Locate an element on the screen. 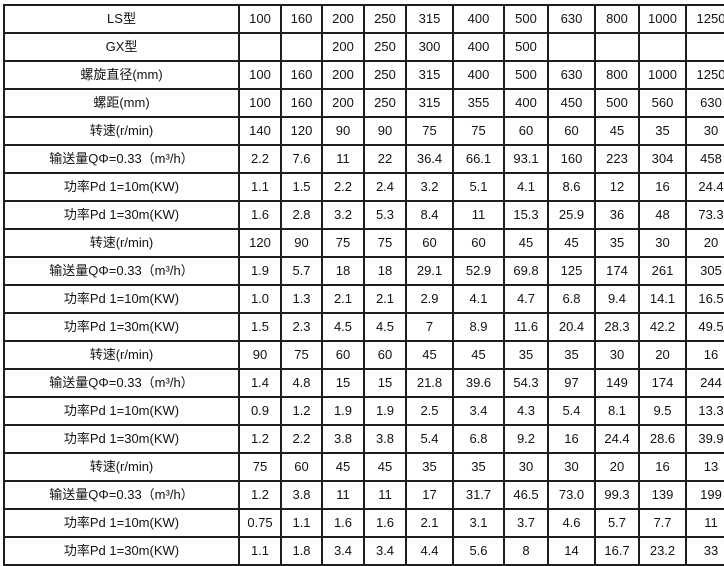 The width and height of the screenshot is (724, 566). value-cell: 8.4 is located at coordinates (429, 215).